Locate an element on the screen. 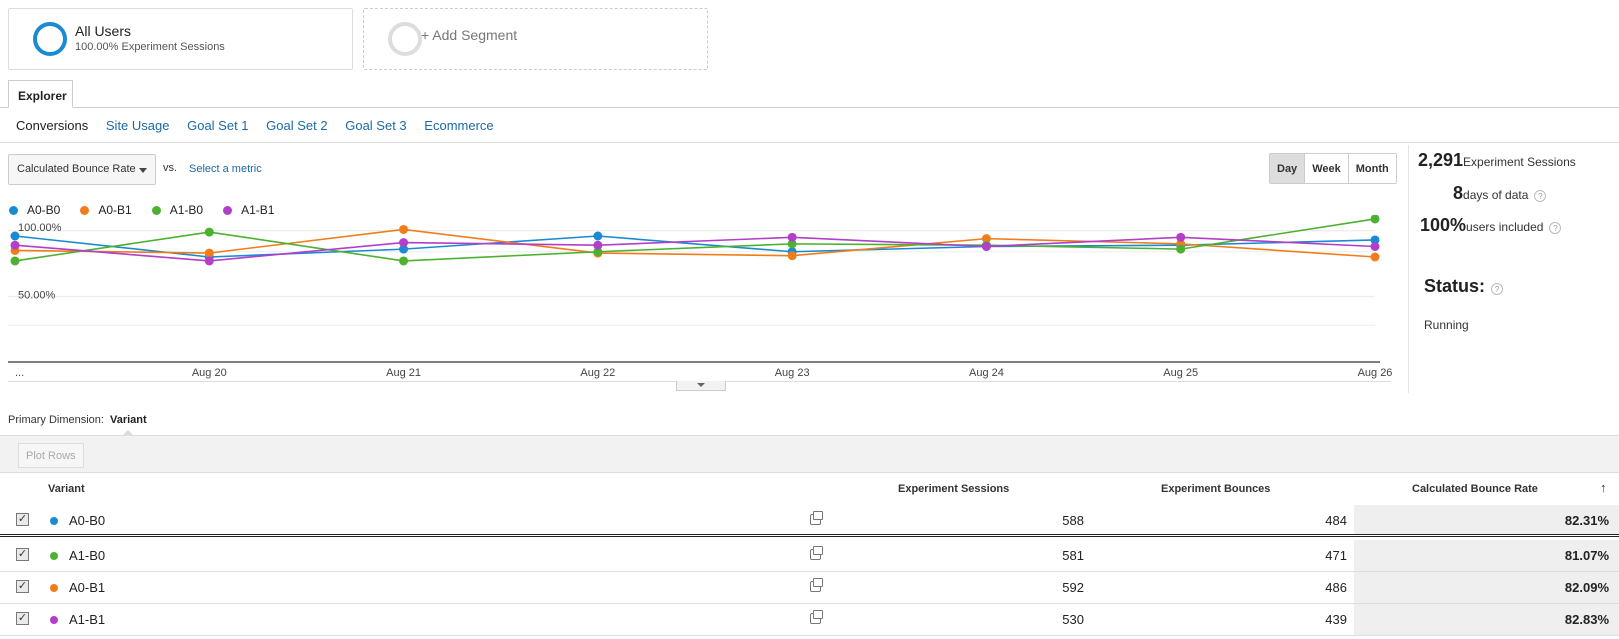 This screenshot has width=1619, height=639. metric-dropdown: Calculated Bounce Rate is located at coordinates (82, 169).